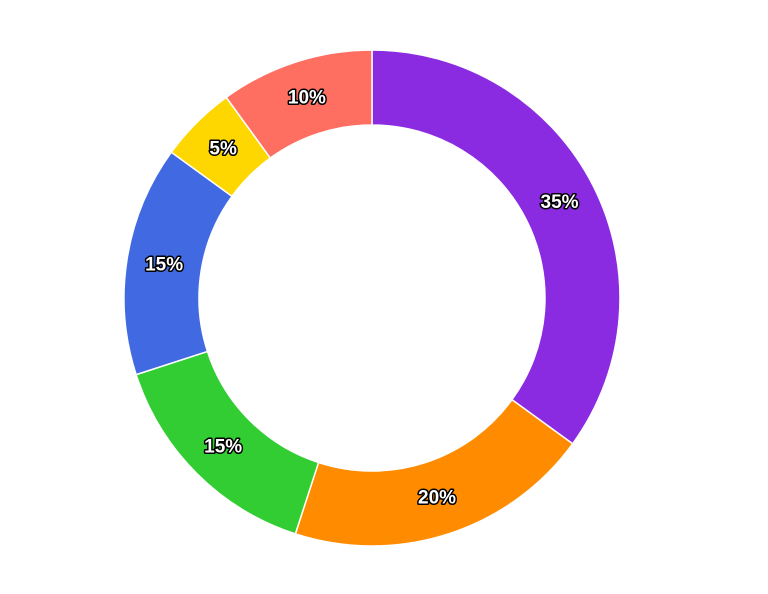 The height and width of the screenshot is (594, 768). Describe the element at coordinates (223, 149) in the screenshot. I see `slice-label-5: 5%` at that location.